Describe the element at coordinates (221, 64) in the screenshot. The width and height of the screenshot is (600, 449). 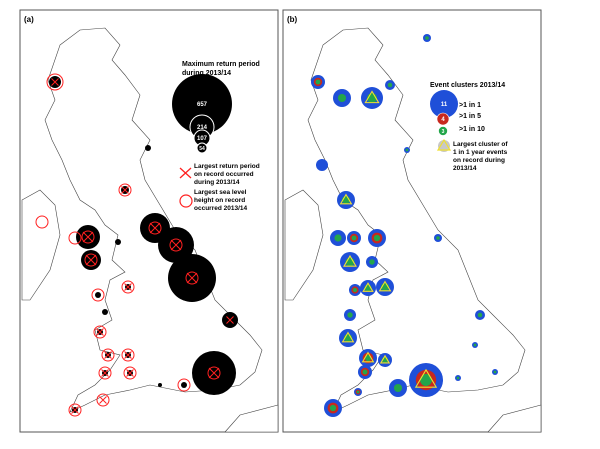
I see `legend-title: Maximum return period` at that location.